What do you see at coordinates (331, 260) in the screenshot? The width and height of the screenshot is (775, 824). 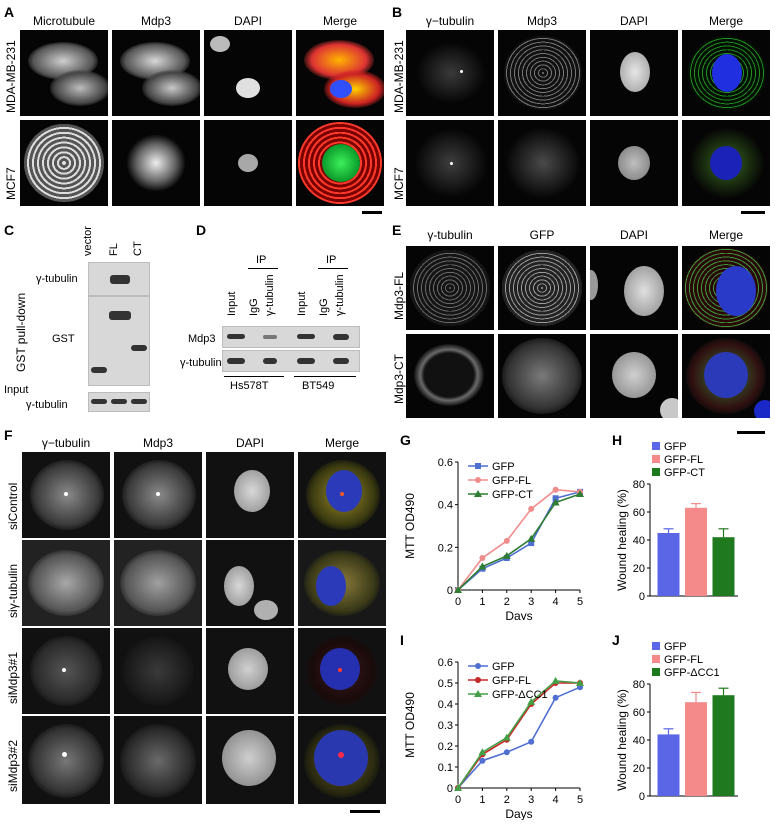 I see `ip-label-2: IP` at bounding box center [331, 260].